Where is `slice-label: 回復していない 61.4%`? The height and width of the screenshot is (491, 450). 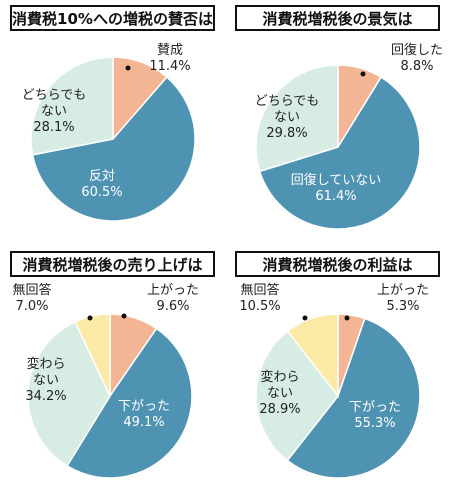 slice-label: 回復していない 61.4% is located at coordinates (336, 188).